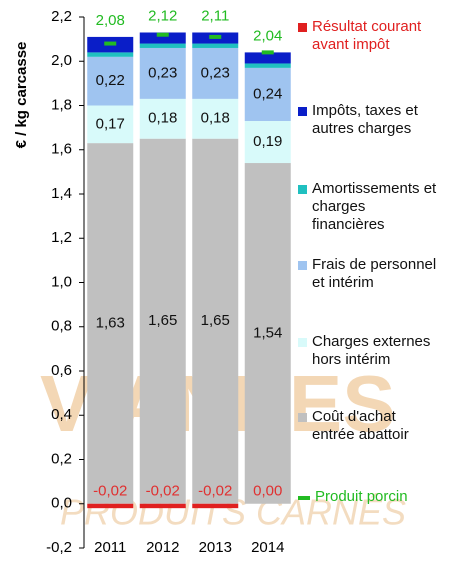  What do you see at coordinates (61, 414) in the screenshot?
I see `y-tick-label: 0,4` at bounding box center [61, 414].